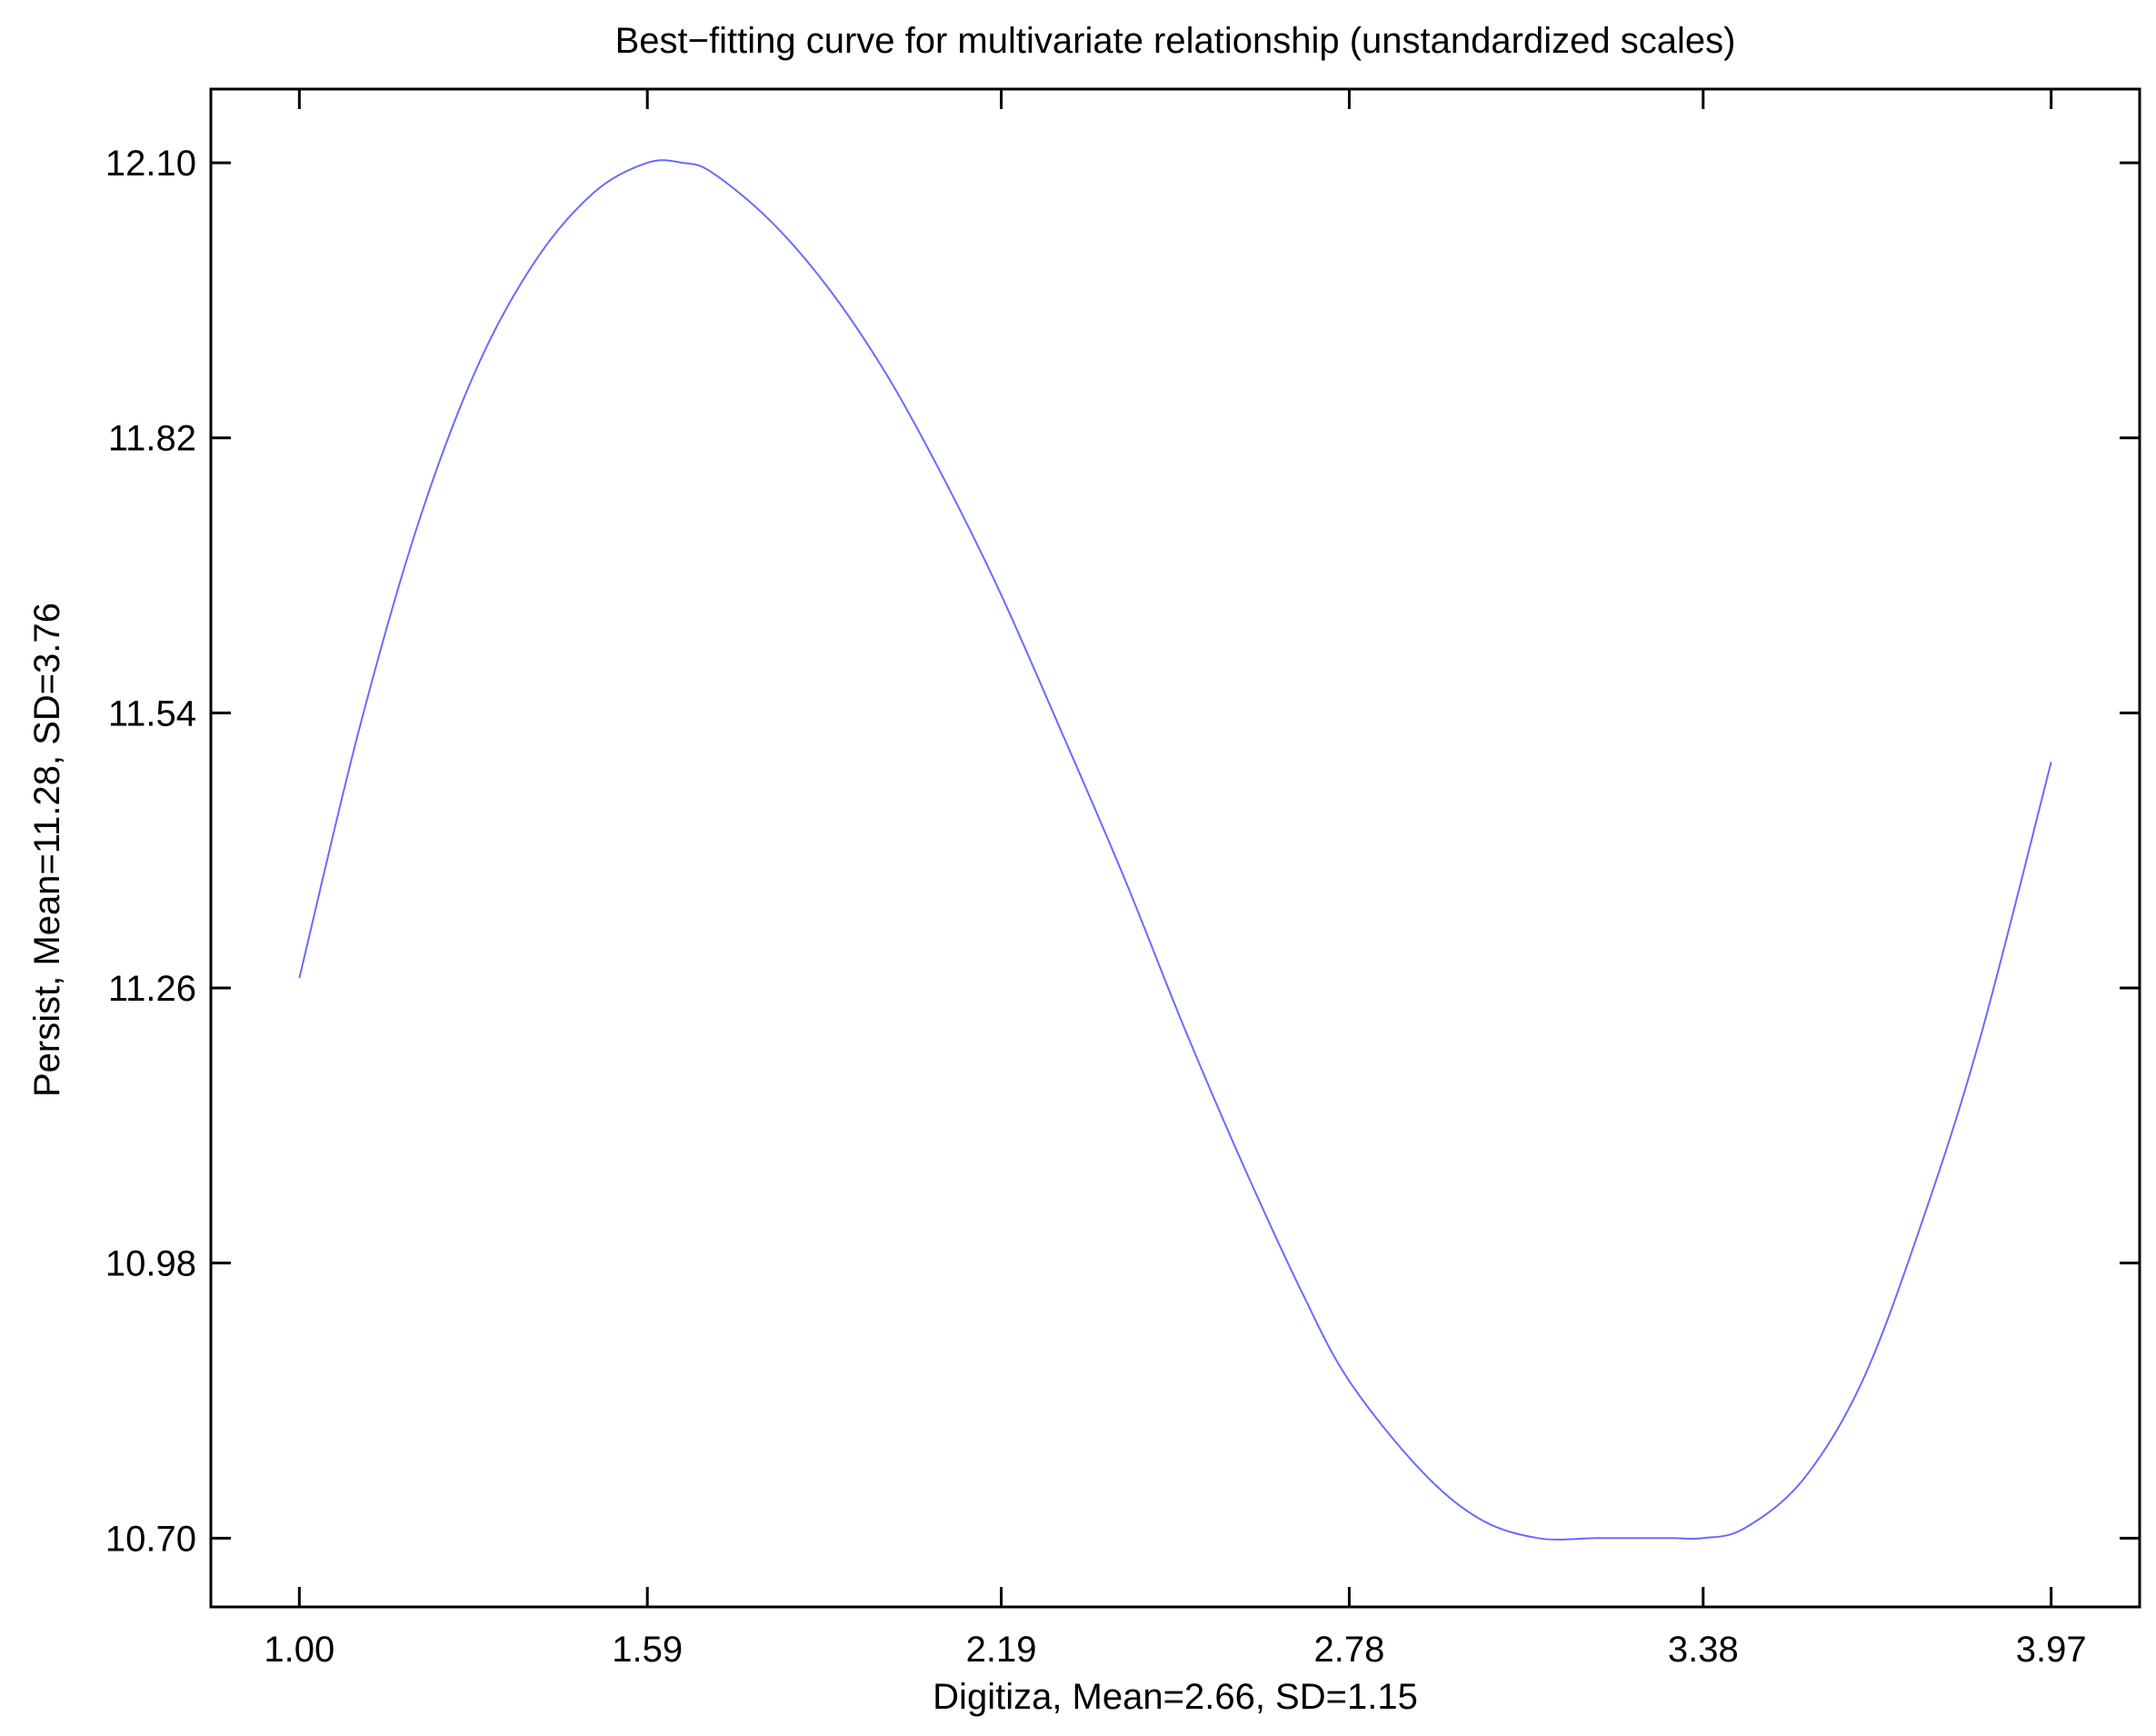 Image resolution: width=2156 pixels, height=1736 pixels. What do you see at coordinates (1703, 1650) in the screenshot?
I see `x-tick-label: 3.38` at bounding box center [1703, 1650].